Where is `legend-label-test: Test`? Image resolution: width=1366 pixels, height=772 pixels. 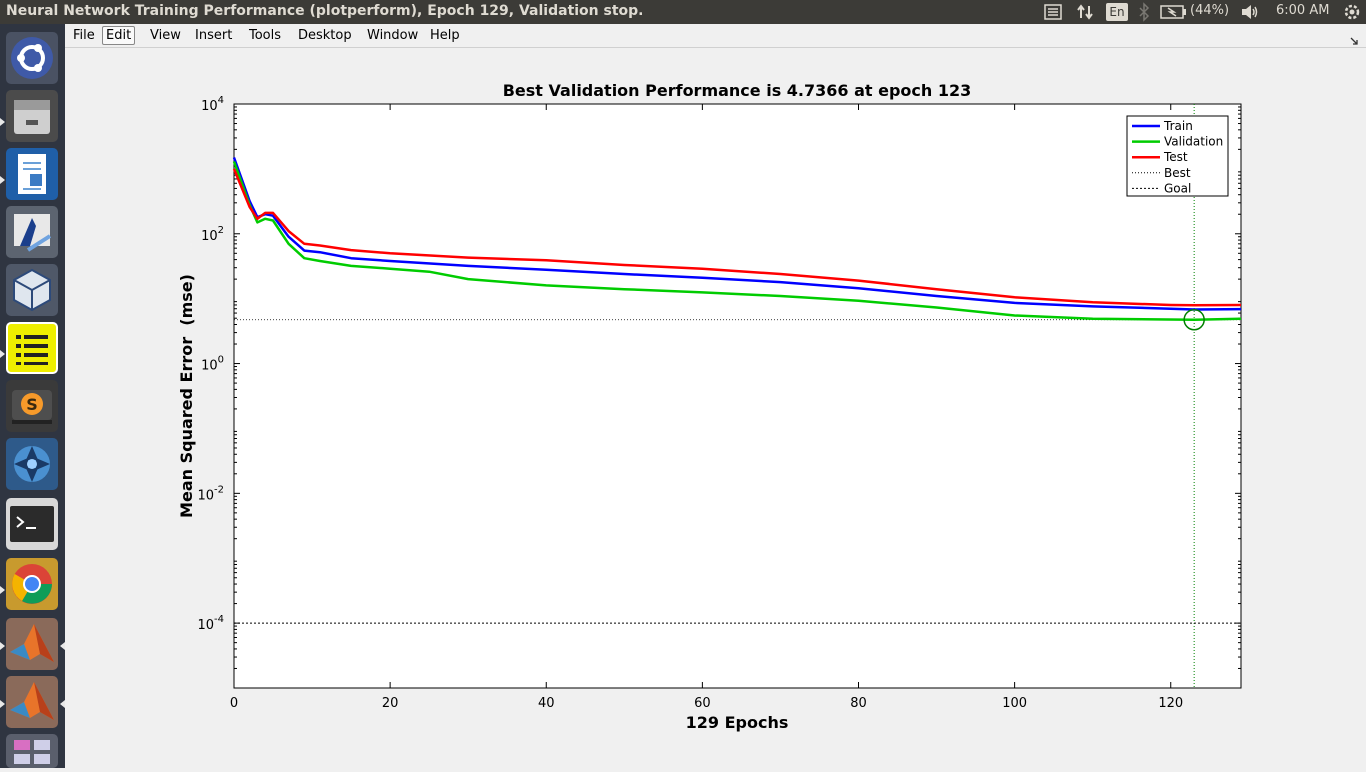
legend-label-test: Test is located at coordinates (1175, 157).